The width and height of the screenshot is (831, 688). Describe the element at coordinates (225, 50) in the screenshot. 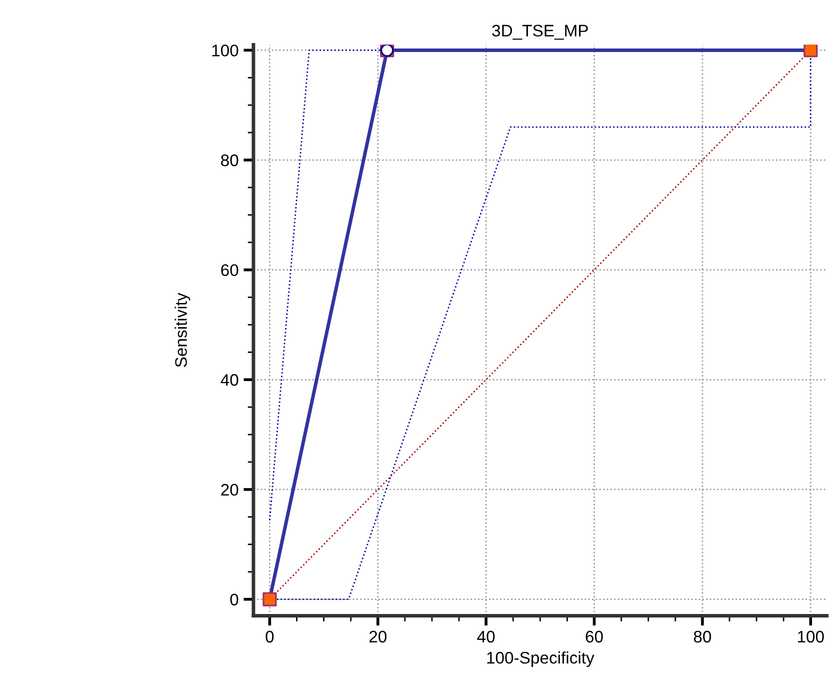

I see `y-tick-label: 100` at that location.